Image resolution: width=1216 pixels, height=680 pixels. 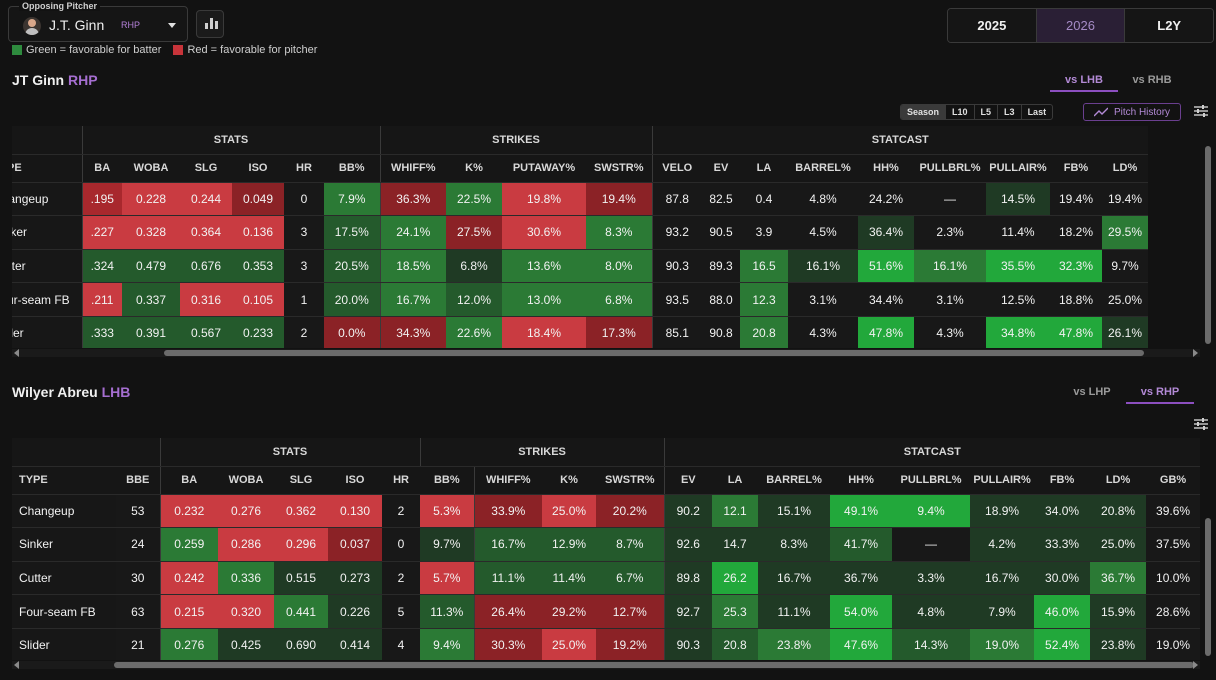 I want to click on pitch-history-button: Pitch History, so click(x=1132, y=112).